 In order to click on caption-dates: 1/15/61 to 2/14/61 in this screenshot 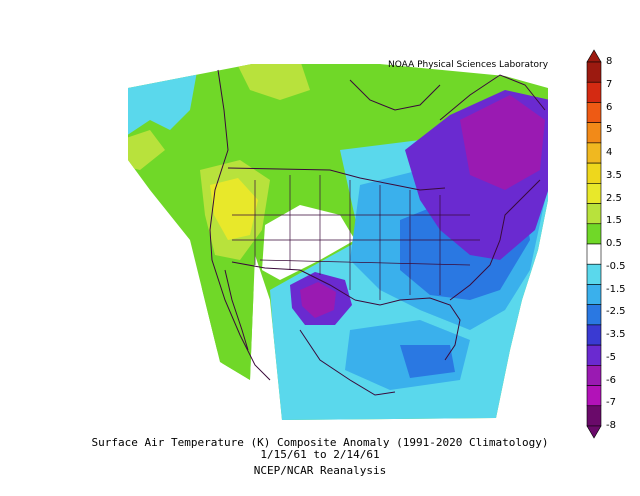, I will do `click(320, 454)`.